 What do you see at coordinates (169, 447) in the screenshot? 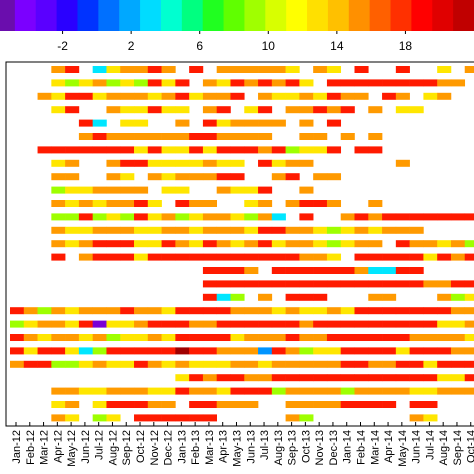
I see `x-tick-label: Dec-12` at bounding box center [169, 447].